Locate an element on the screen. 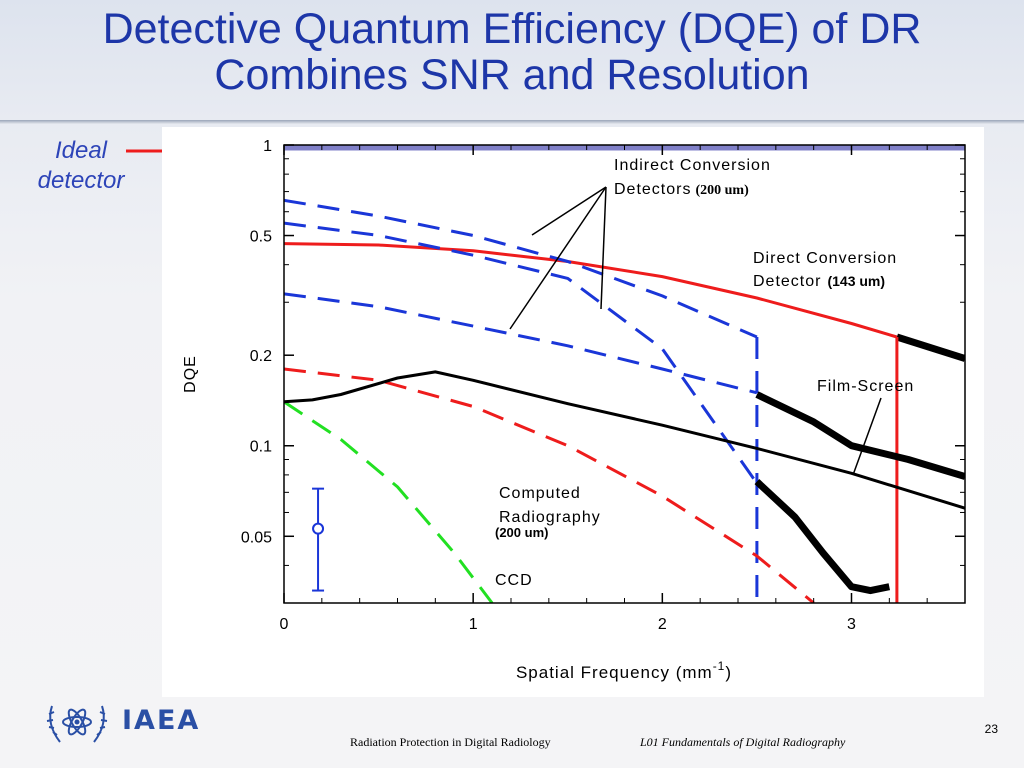  direct-label-line1: Direct Conversion is located at coordinates (825, 258).